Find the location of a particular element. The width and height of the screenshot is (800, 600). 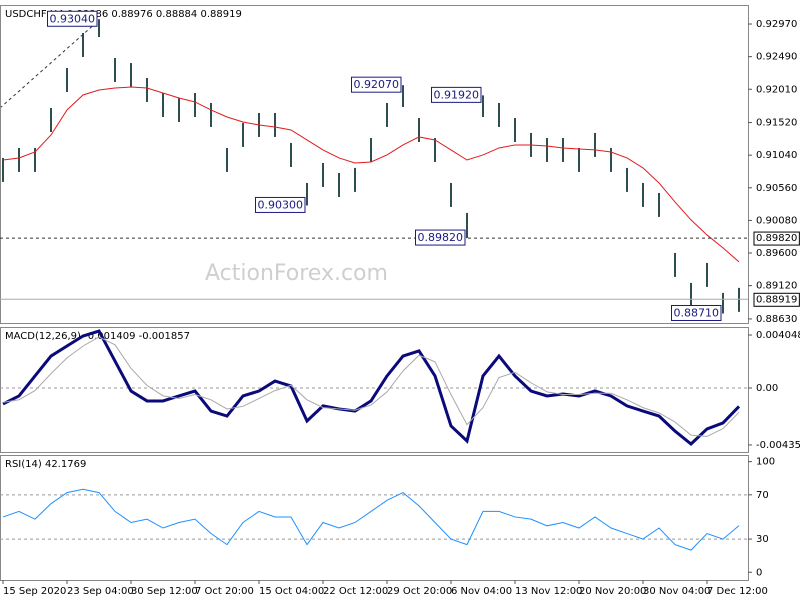

y-tick-label: 0.89120 is located at coordinates (776, 286).